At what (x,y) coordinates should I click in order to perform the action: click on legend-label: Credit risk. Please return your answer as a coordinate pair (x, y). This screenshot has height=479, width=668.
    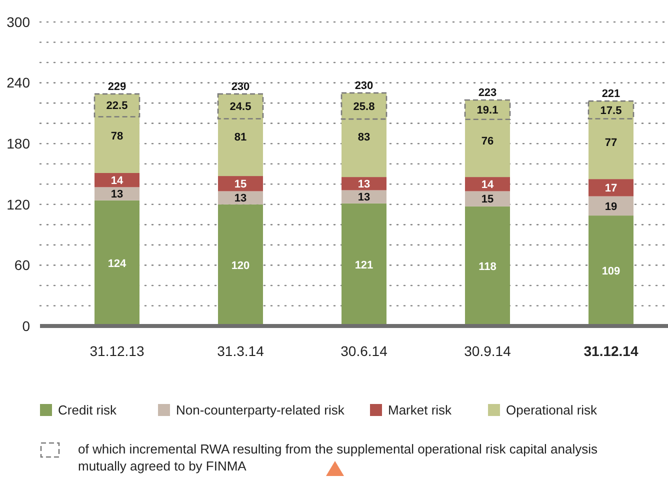
    Looking at the image, I should click on (88, 410).